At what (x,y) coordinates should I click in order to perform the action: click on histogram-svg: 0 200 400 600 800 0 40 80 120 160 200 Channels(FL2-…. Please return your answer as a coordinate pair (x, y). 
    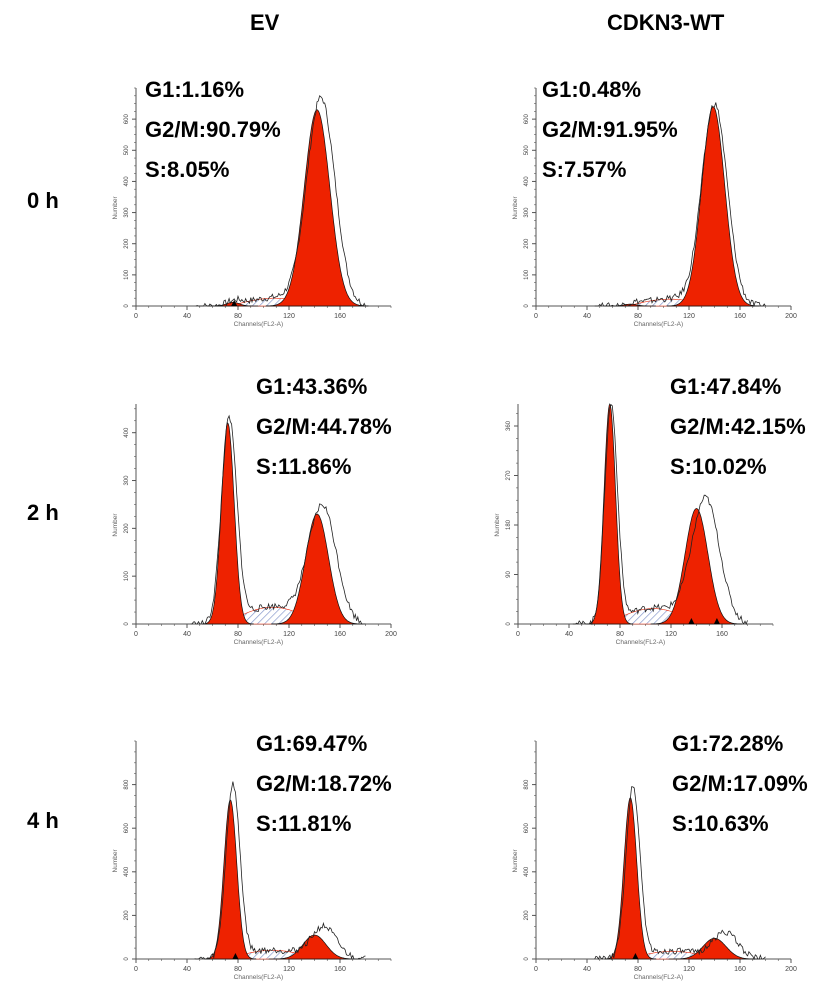
    Looking at the image, I should click on (654, 860).